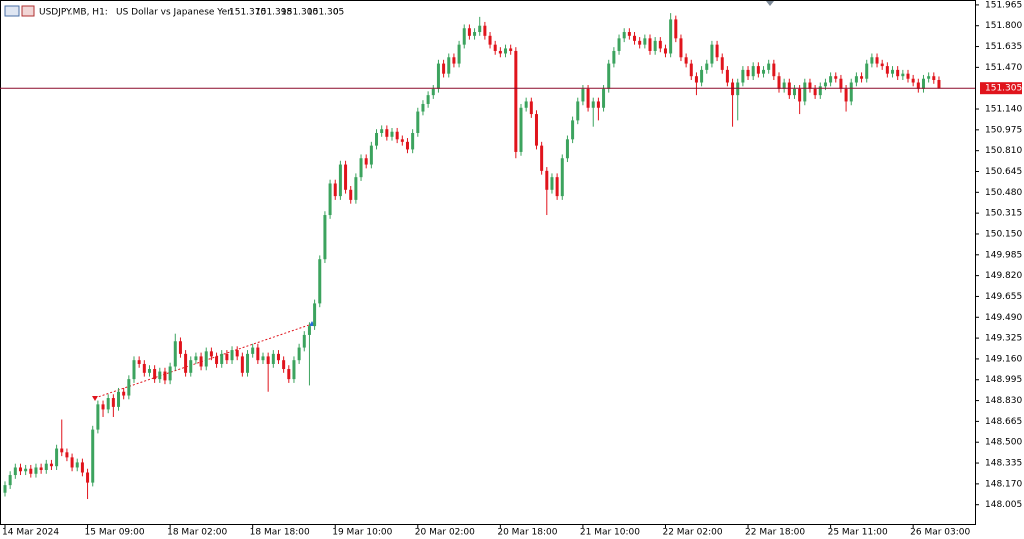  Describe the element at coordinates (247, 13) in the screenshot. I see `header-open: 151.370` at that location.